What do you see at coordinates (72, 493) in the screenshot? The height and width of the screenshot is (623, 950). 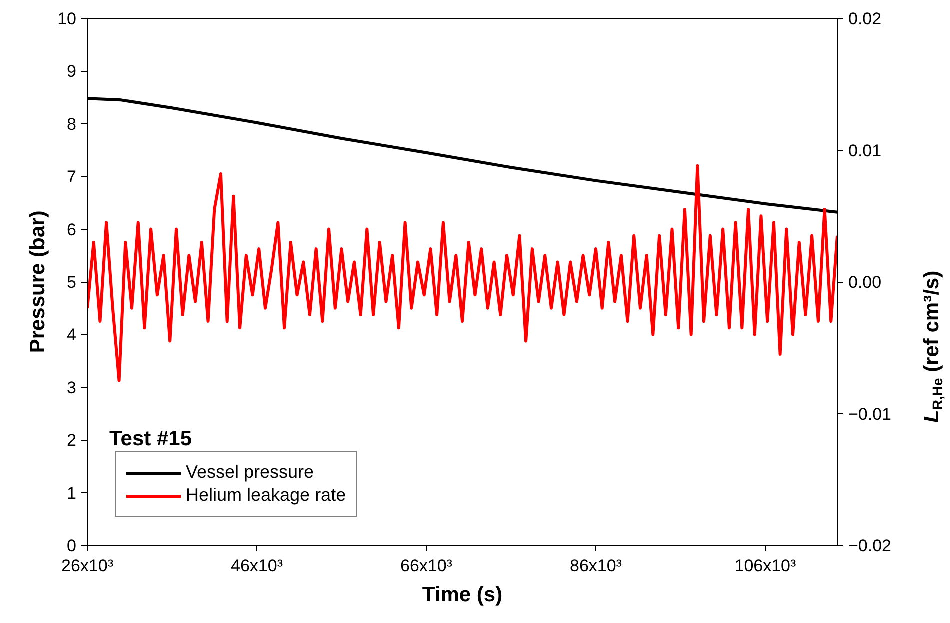 I see `y-tick-label: 1` at bounding box center [72, 493].